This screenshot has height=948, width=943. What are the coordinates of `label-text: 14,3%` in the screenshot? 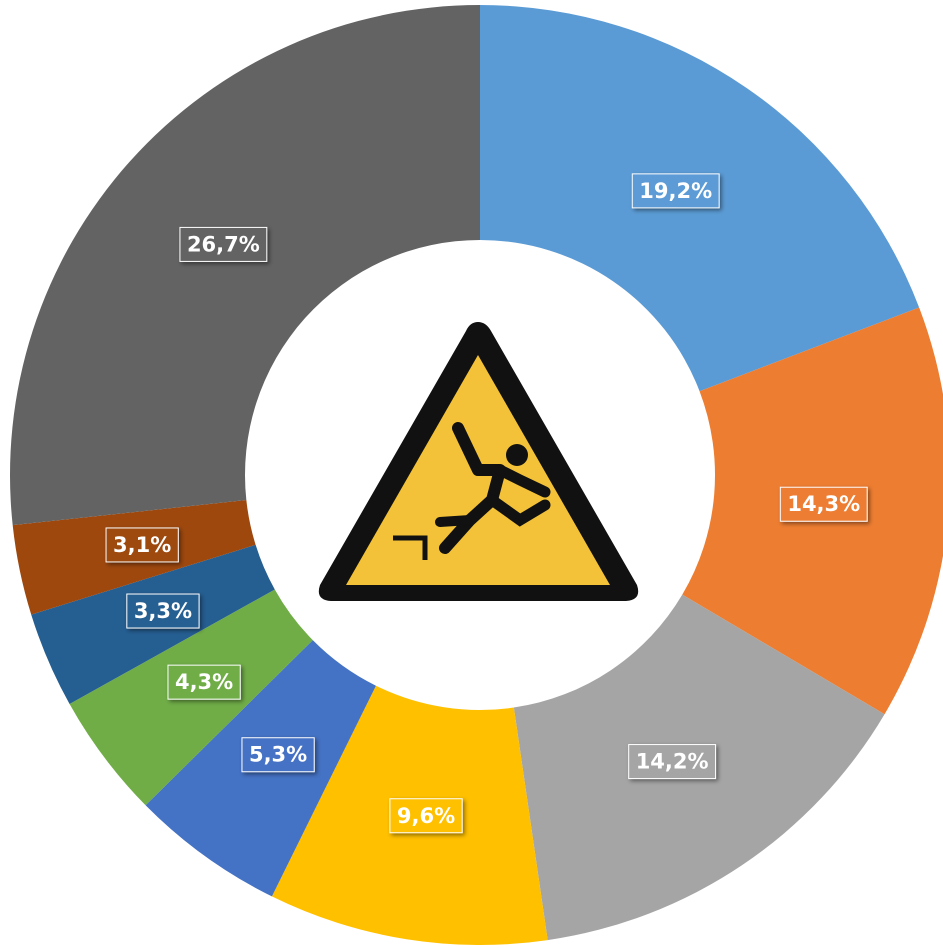 It's located at (823, 504).